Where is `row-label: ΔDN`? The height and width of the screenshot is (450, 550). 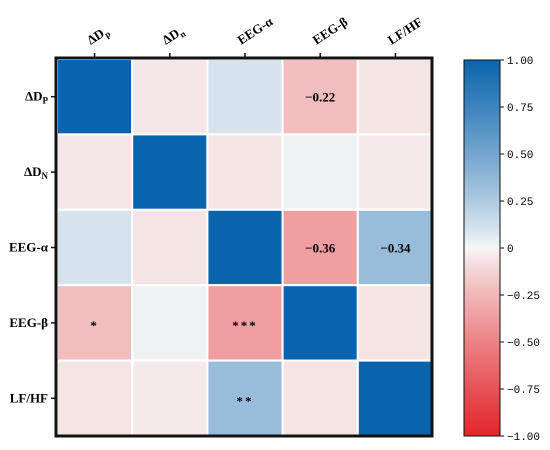 row-label: ΔDN is located at coordinates (36, 172).